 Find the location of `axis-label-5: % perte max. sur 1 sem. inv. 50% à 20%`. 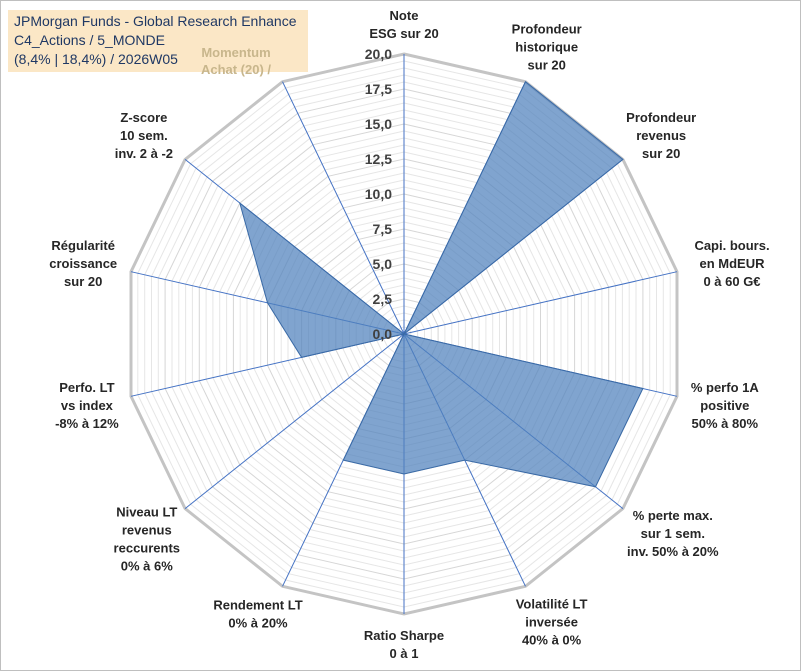

axis-label-5: % perte max. sur 1 sem. inv. 50% à 20% is located at coordinates (673, 533).